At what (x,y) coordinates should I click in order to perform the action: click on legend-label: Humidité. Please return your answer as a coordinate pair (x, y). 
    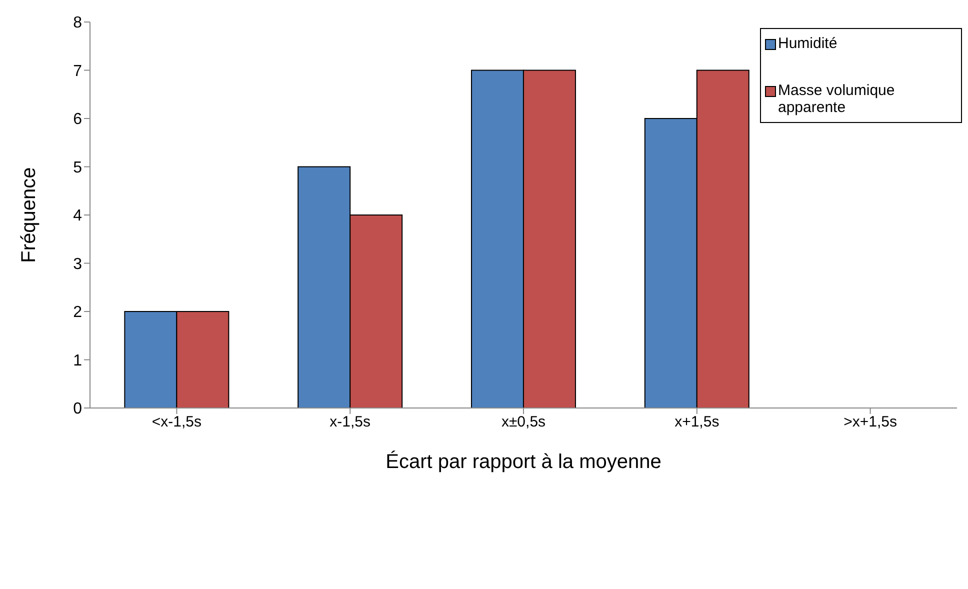
    Looking at the image, I should click on (808, 43).